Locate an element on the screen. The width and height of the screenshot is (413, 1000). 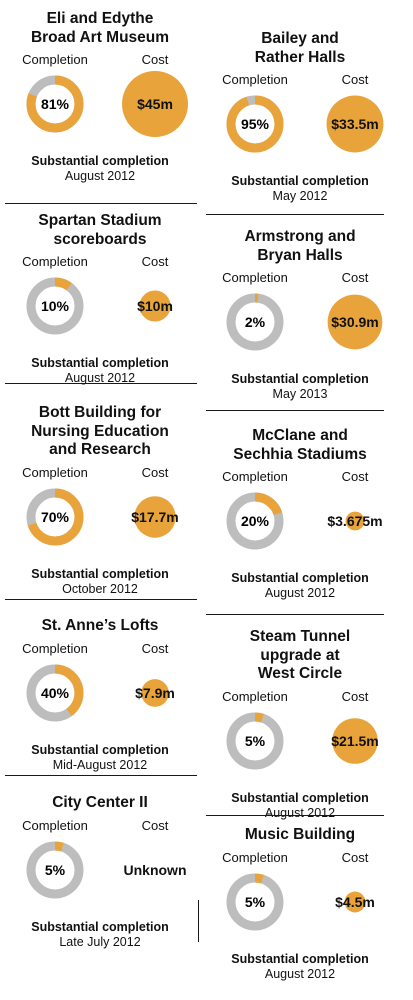
cost-bubble: $33.5m is located at coordinates (355, 124).